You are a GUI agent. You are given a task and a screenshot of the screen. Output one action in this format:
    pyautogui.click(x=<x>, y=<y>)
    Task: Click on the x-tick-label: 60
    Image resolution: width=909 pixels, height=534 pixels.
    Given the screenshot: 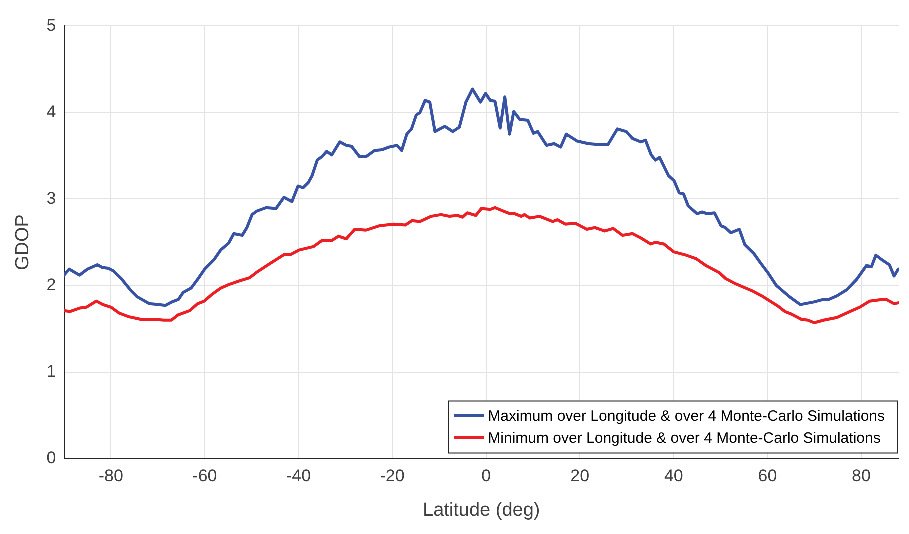 What is the action you would take?
    pyautogui.click(x=768, y=476)
    